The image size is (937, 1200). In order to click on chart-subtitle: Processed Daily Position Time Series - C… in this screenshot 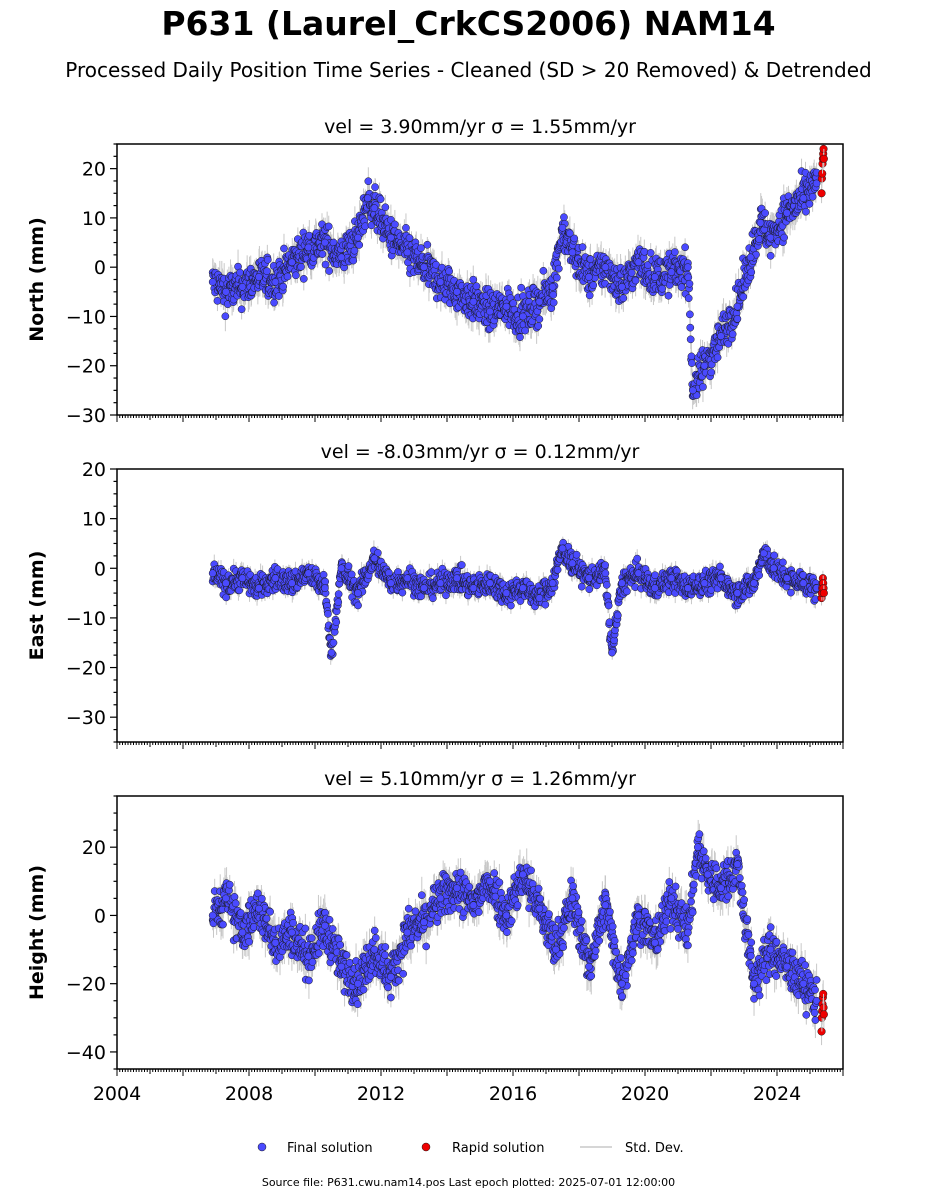, I will do `click(468, 70)`.